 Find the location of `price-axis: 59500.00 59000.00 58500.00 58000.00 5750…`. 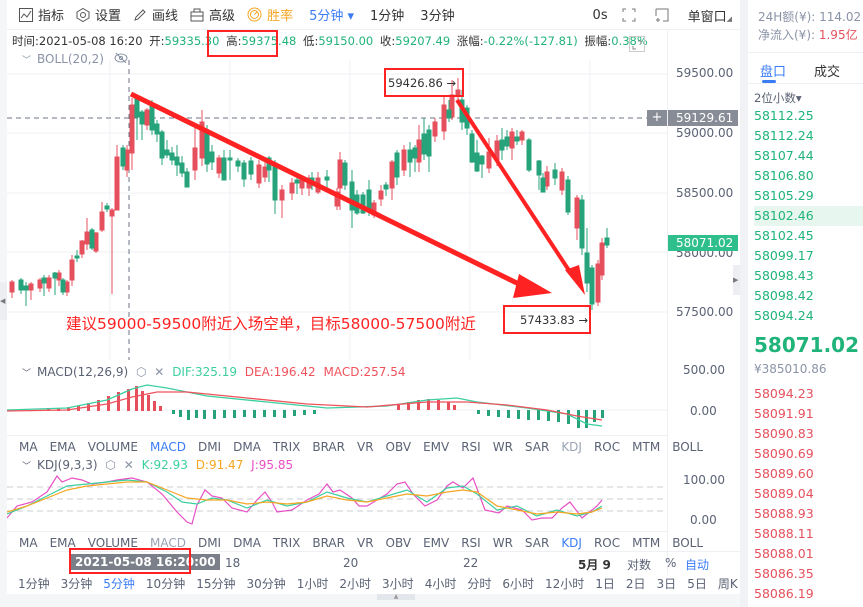

price-axis: 59500.00 59000.00 58500.00 58000.00 5750… is located at coordinates (703, 302).